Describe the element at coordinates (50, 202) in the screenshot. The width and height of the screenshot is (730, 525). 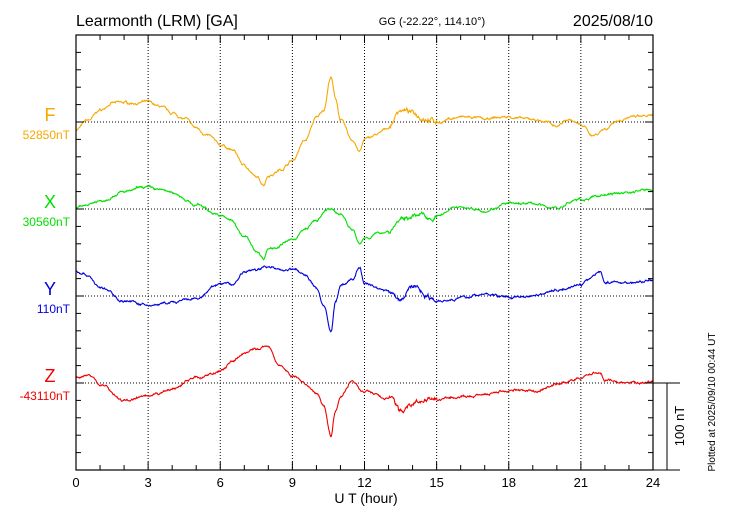
I see `series-name-x: X` at that location.